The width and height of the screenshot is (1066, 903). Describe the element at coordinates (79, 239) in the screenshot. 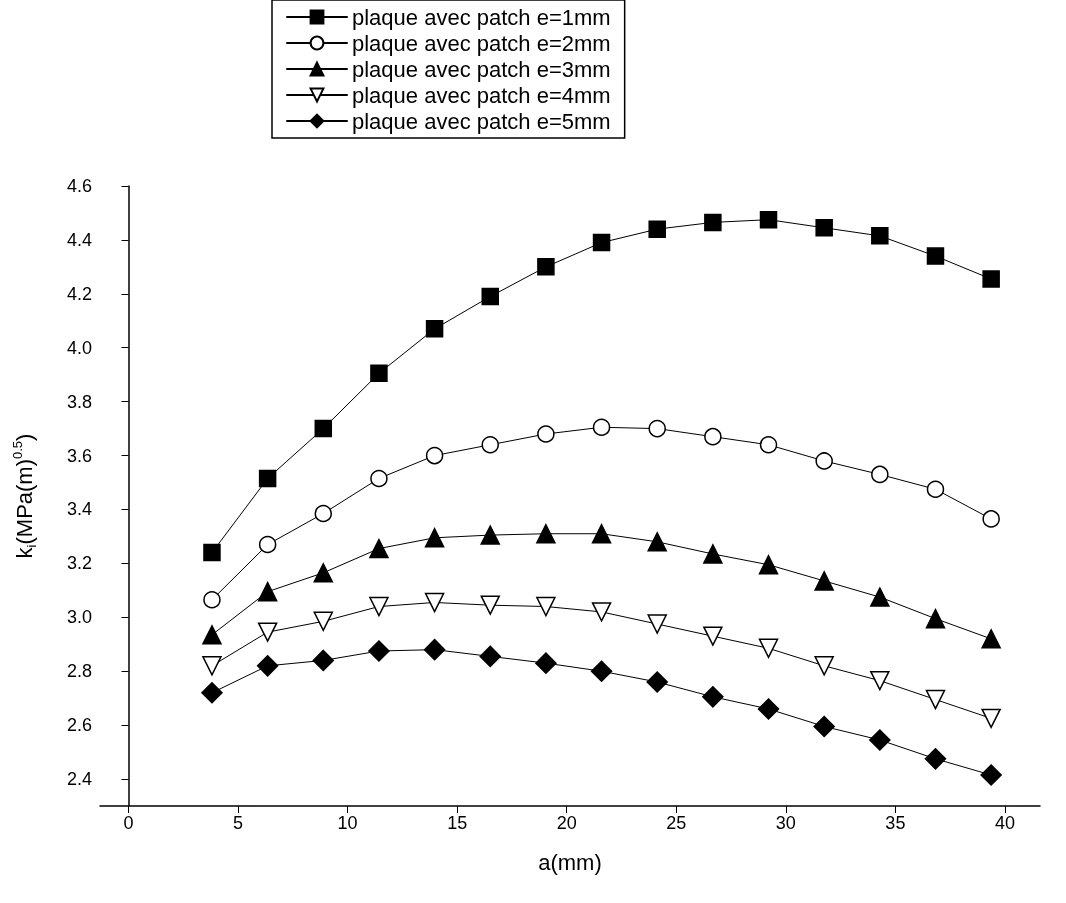

I see `y-tick-label: 4.4` at that location.